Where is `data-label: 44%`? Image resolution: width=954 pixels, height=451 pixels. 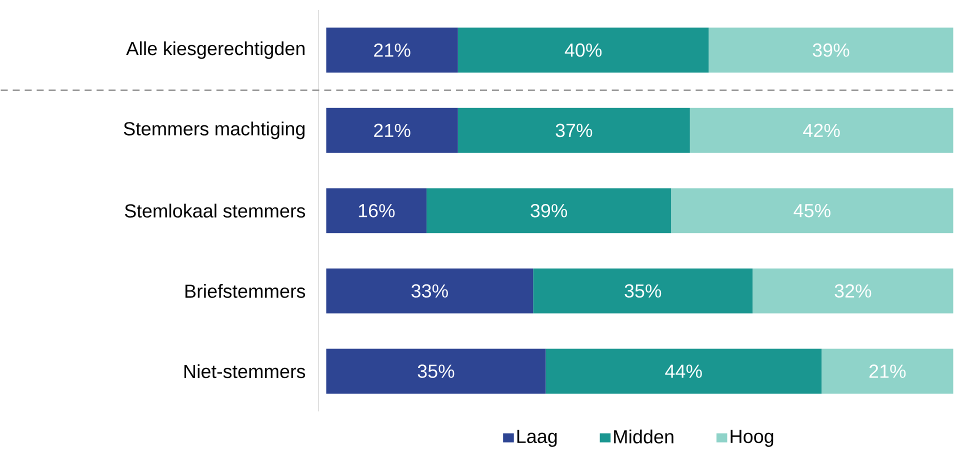
data-label: 44% is located at coordinates (683, 371).